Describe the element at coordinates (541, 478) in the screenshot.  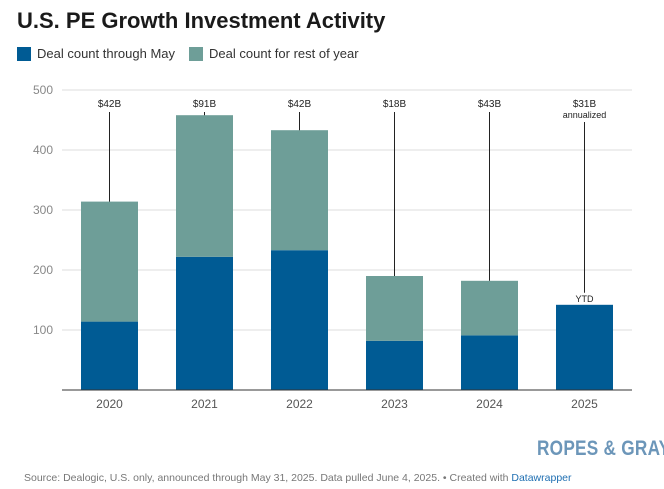
I see `datawrapper-link: Datawrapper` at that location.